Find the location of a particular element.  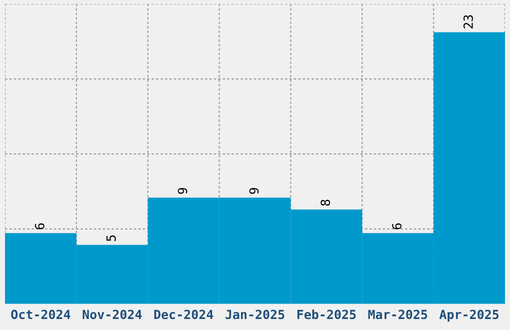

x-tick-label: Apr-2025 is located at coordinates (469, 316).